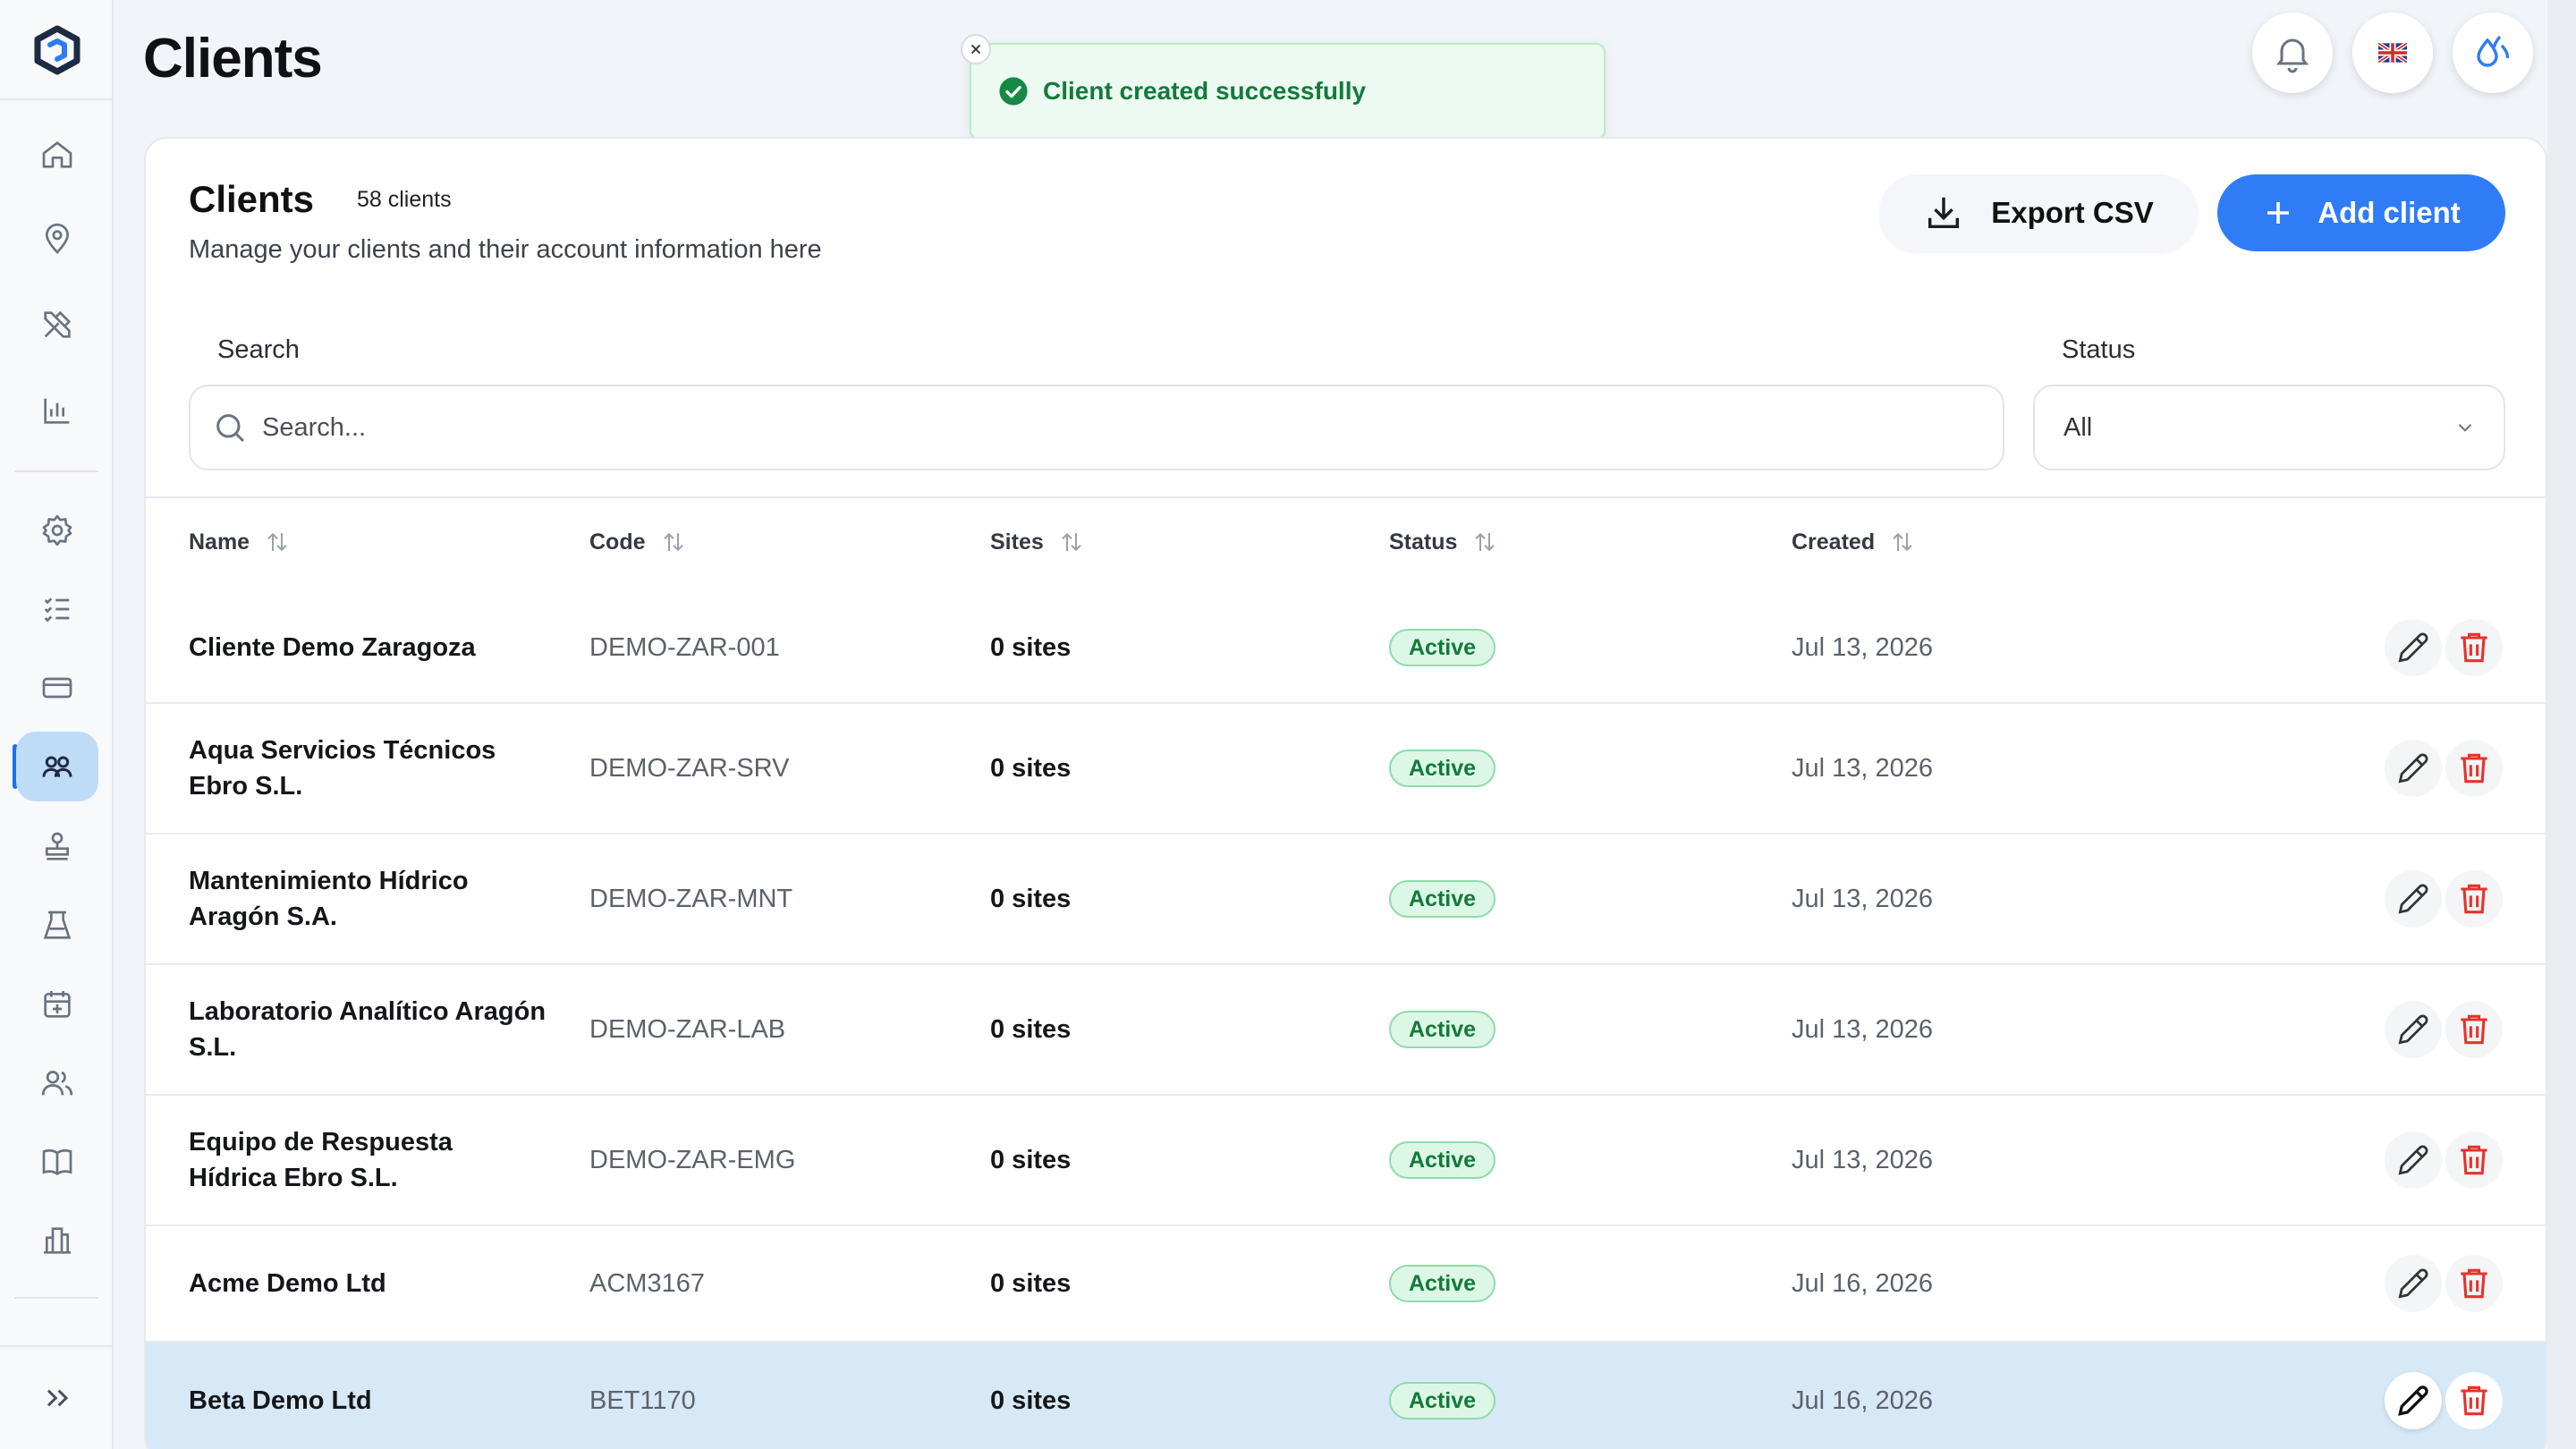 This screenshot has height=1449, width=2576. Describe the element at coordinates (280, 1400) in the screenshot. I see `client-name: Beta Demo Ltd` at that location.